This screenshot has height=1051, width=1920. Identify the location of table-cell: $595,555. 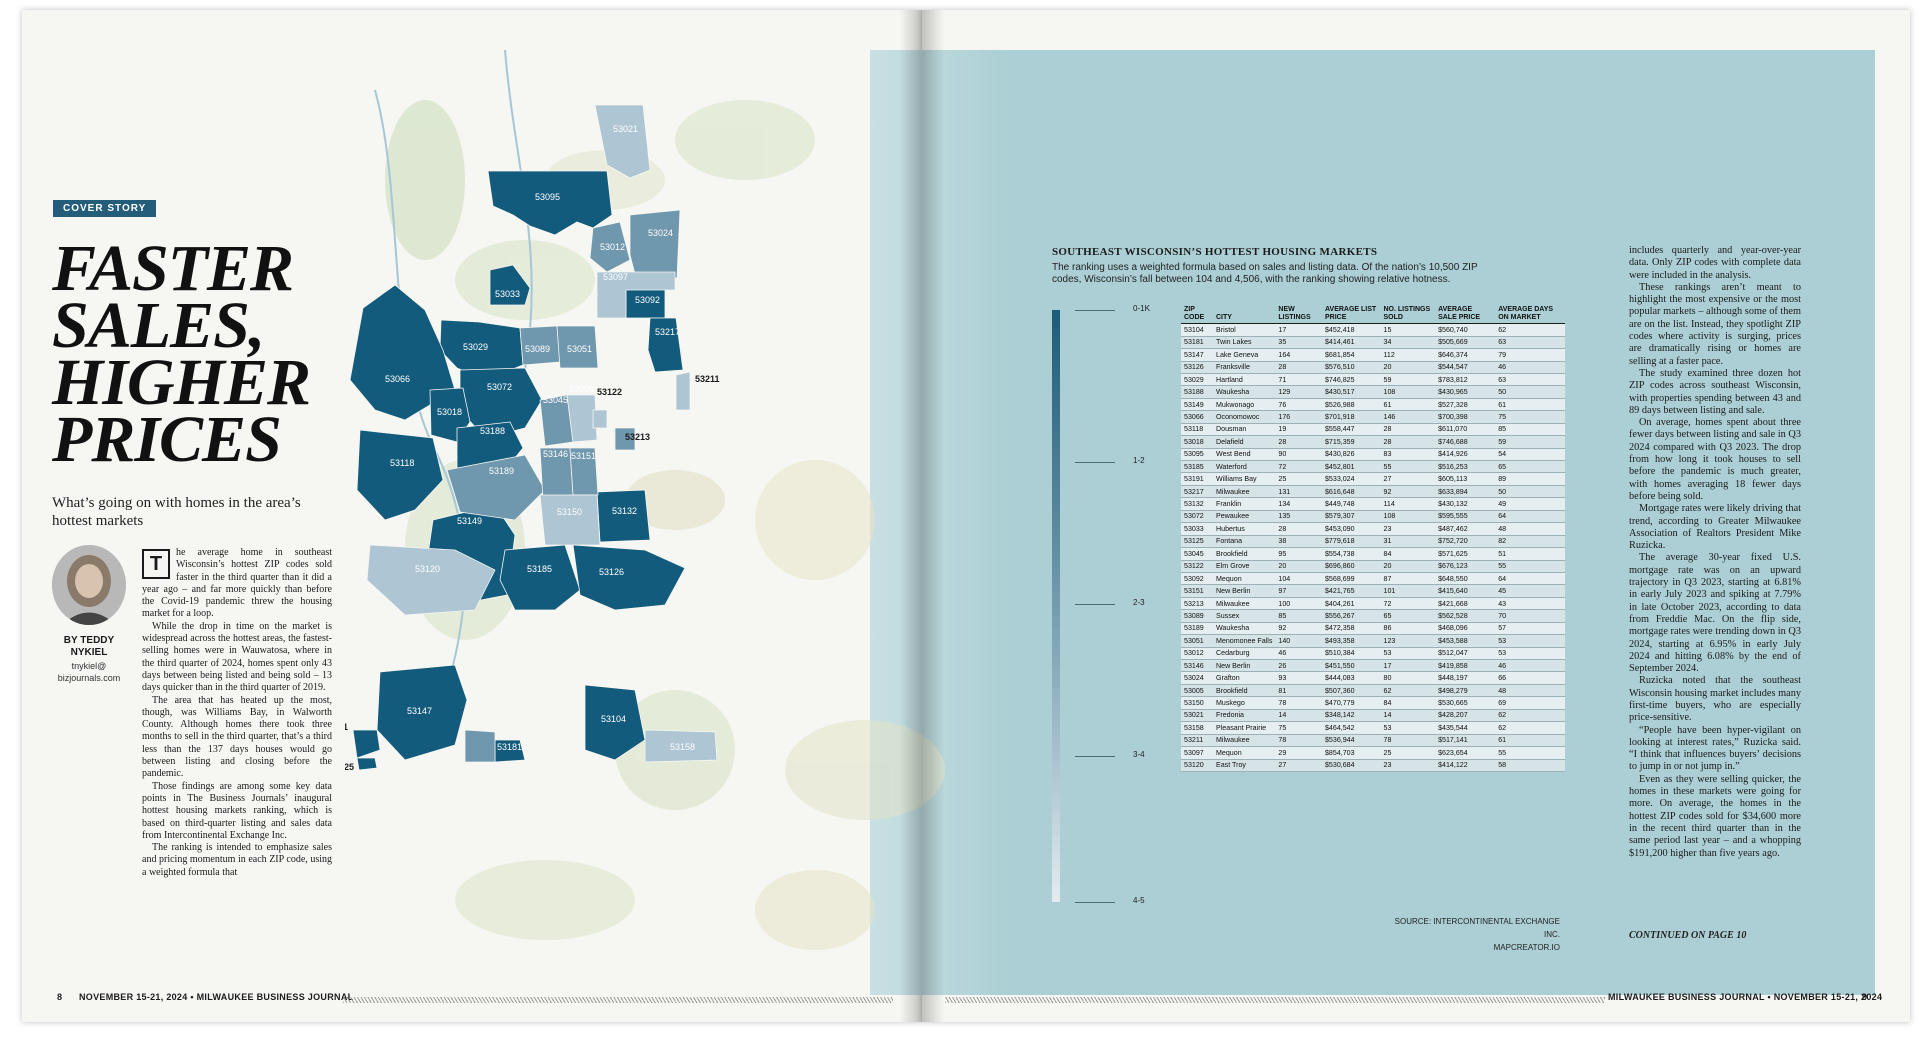
(1465, 517).